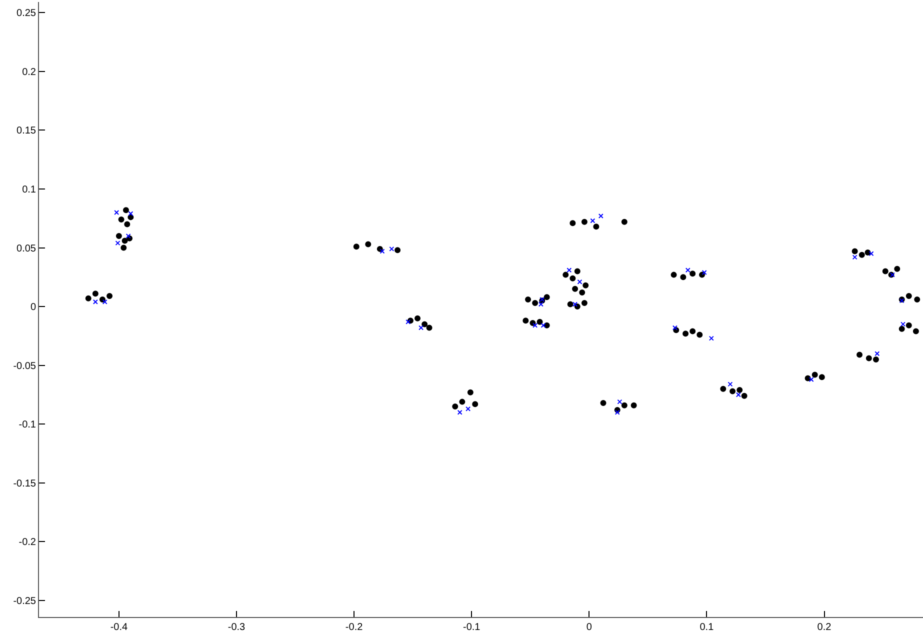 Image resolution: width=923 pixels, height=638 pixels. What do you see at coordinates (27, 542) in the screenshot?
I see `y-tick-label: -0.2` at bounding box center [27, 542].